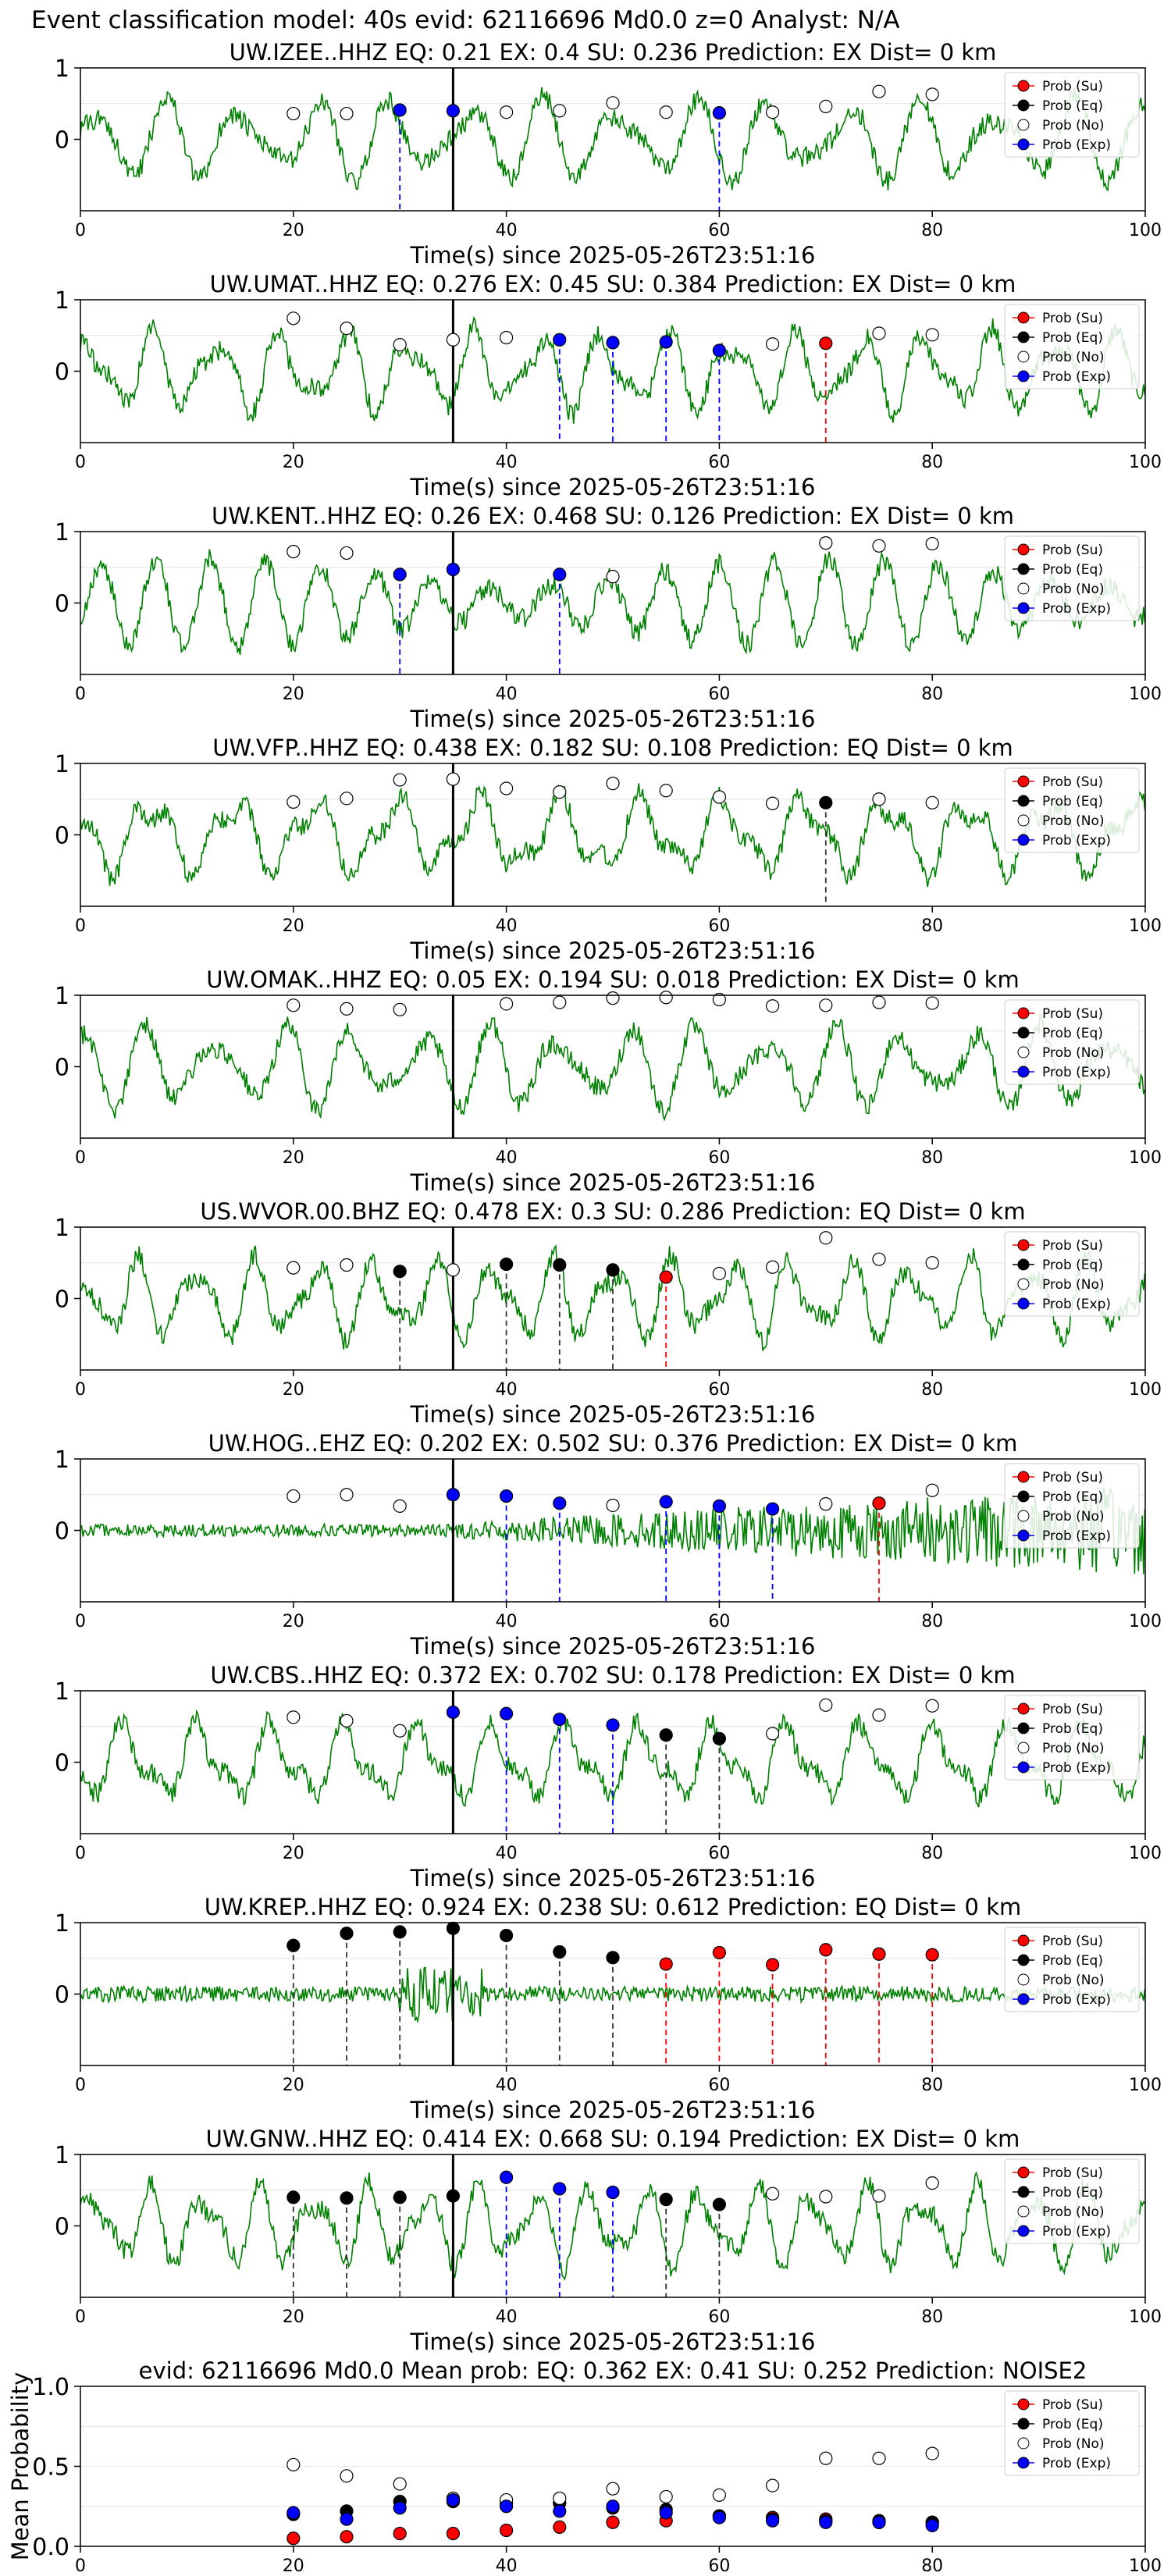  I want to click on panel-10-xtick-label: 0, so click(80, 2317).